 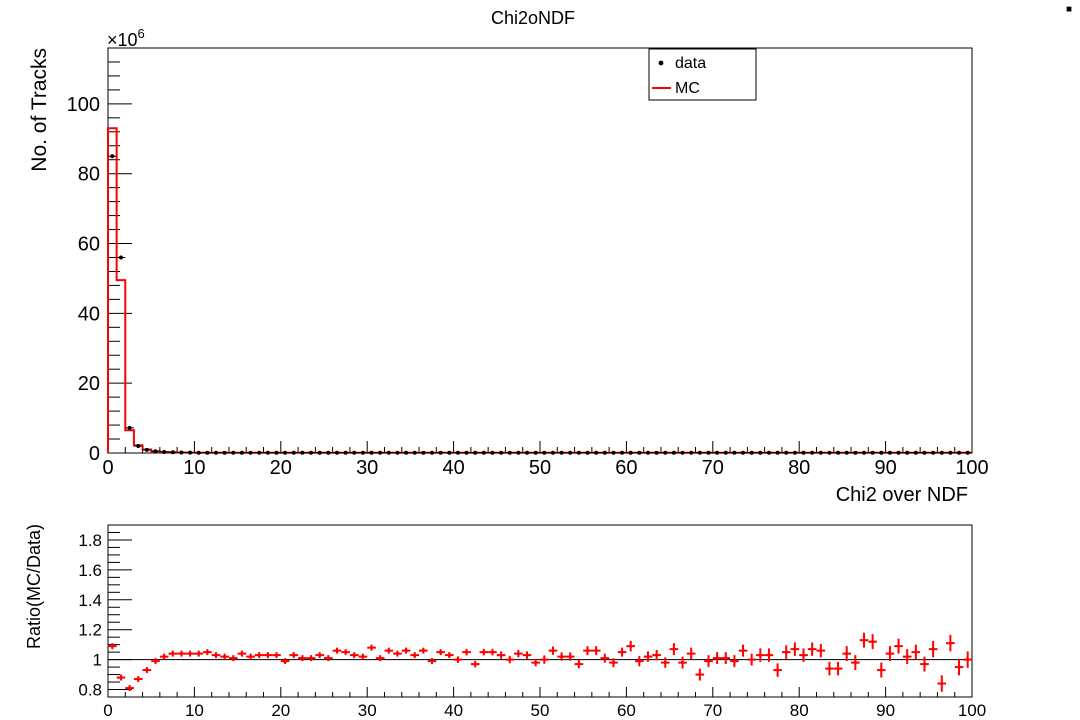 What do you see at coordinates (687, 88) in the screenshot?
I see `legend-mc-label: MC` at bounding box center [687, 88].